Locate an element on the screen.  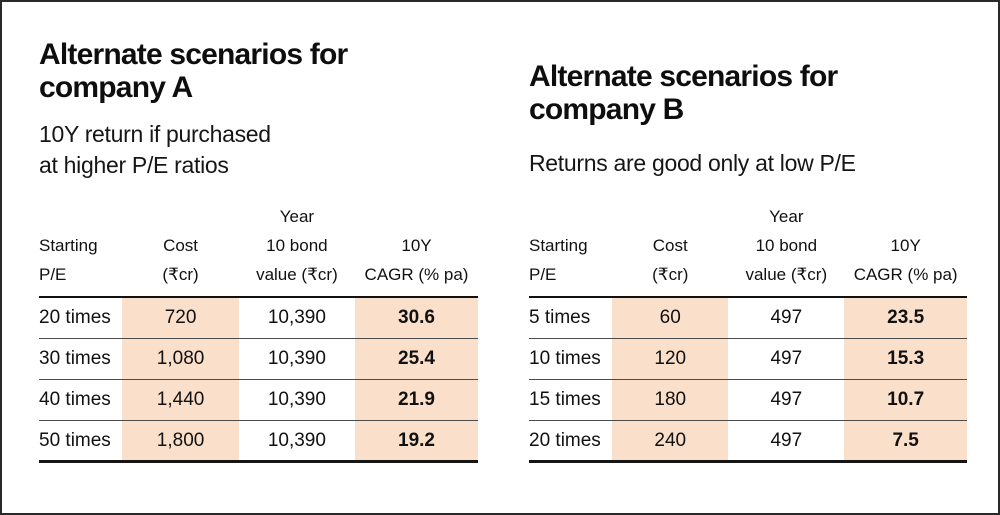
panel-b-title: Alternate scenarios for company B is located at coordinates (748, 93).